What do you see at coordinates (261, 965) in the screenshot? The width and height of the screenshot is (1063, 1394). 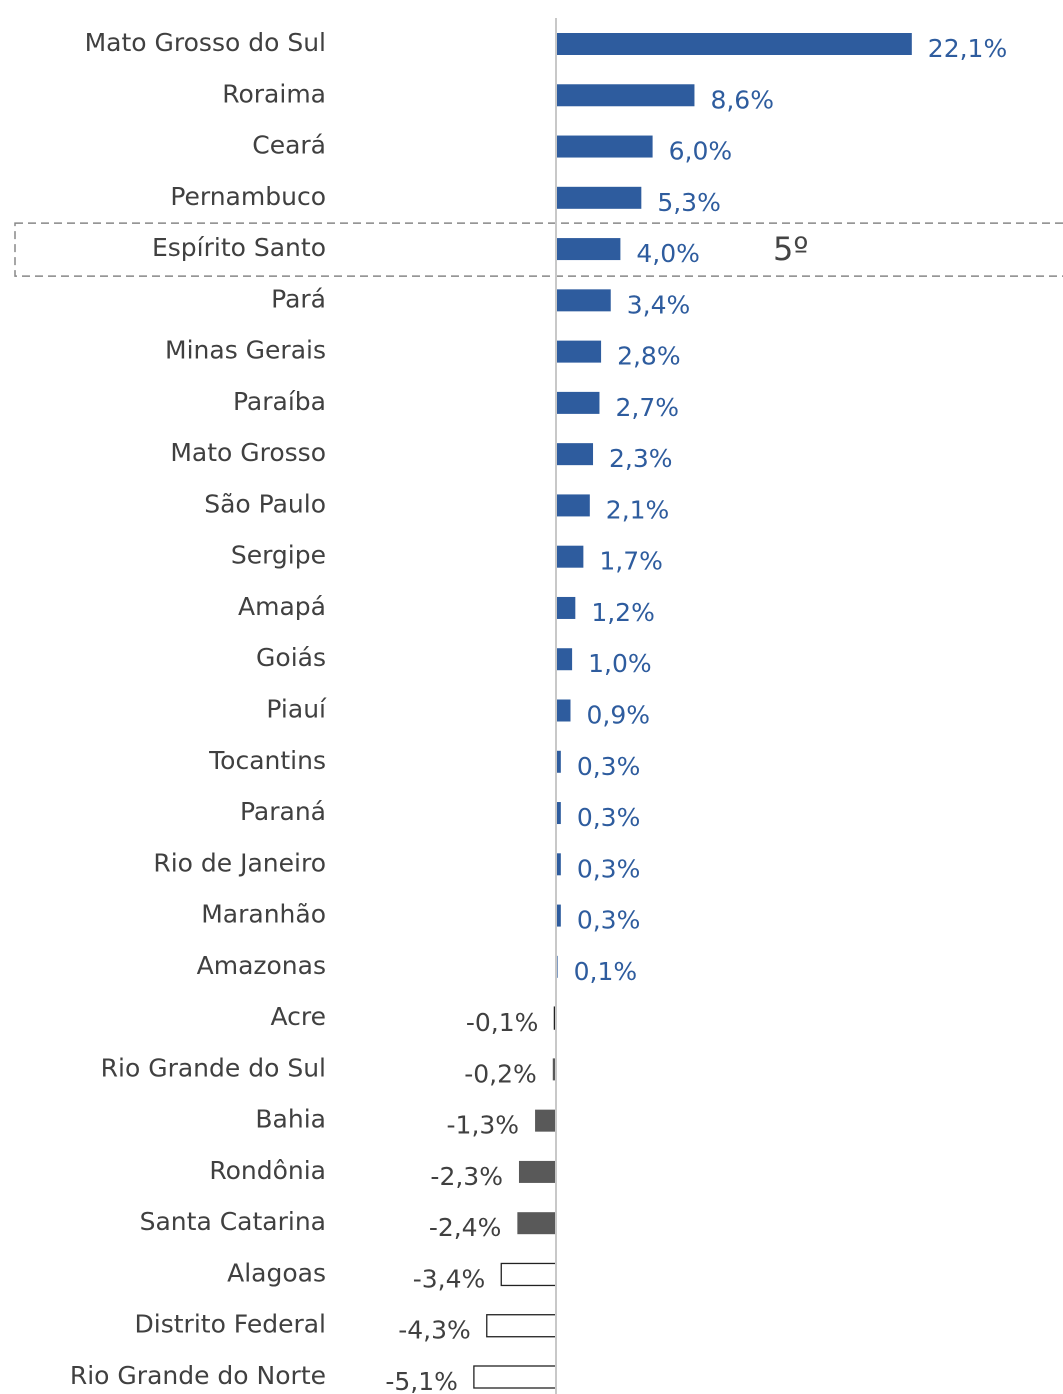 I see `category-label: Amazonas` at bounding box center [261, 965].